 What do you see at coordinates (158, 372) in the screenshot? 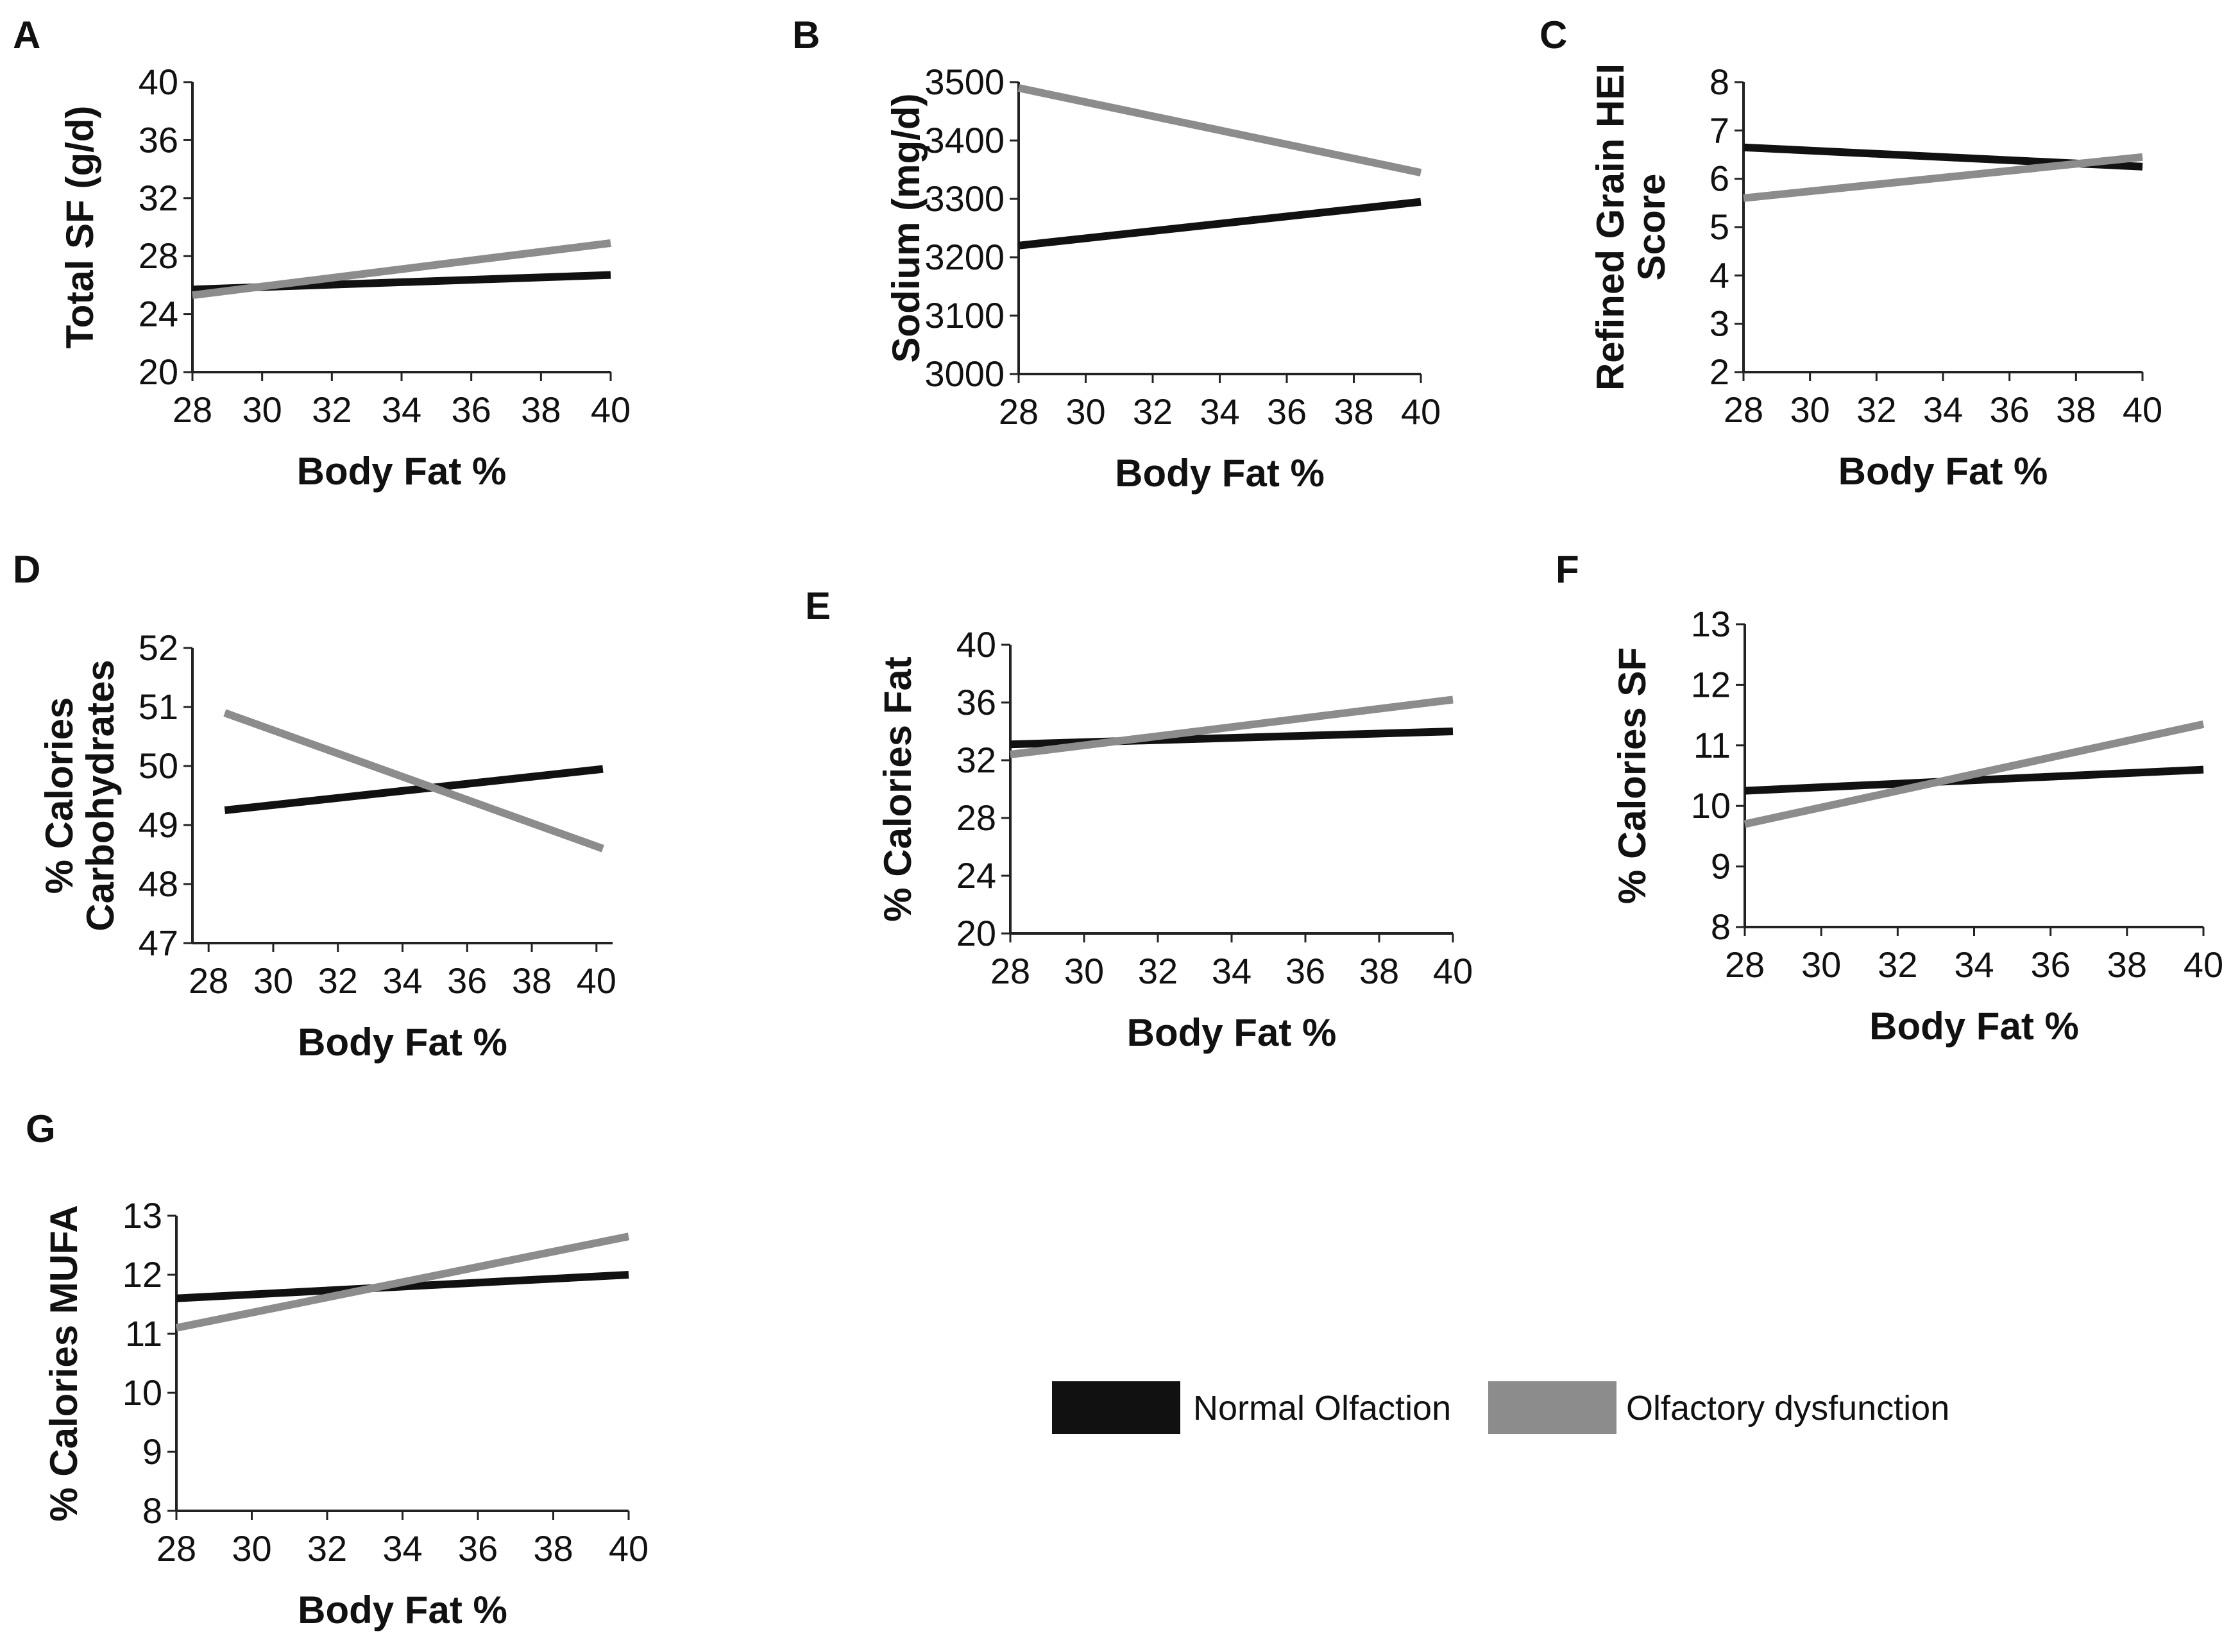
I see `y-tick-label: 20` at bounding box center [158, 372].